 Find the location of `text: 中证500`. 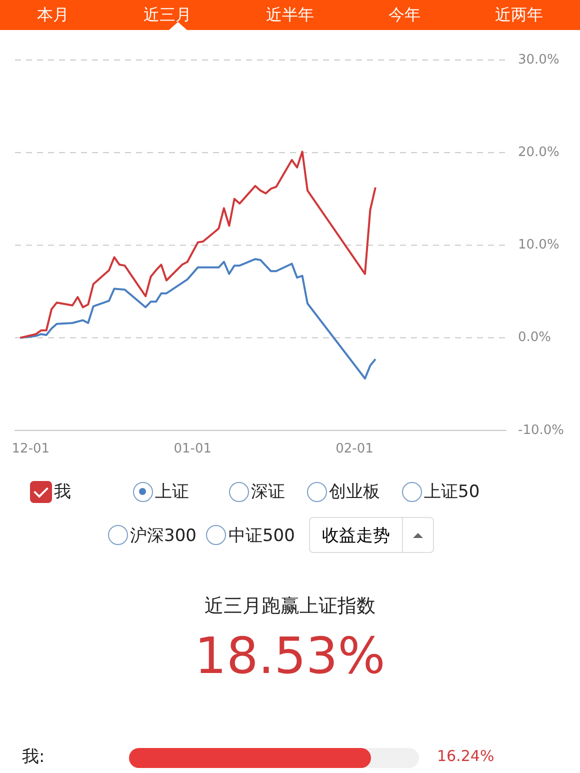

text: 中证500 is located at coordinates (261, 535).